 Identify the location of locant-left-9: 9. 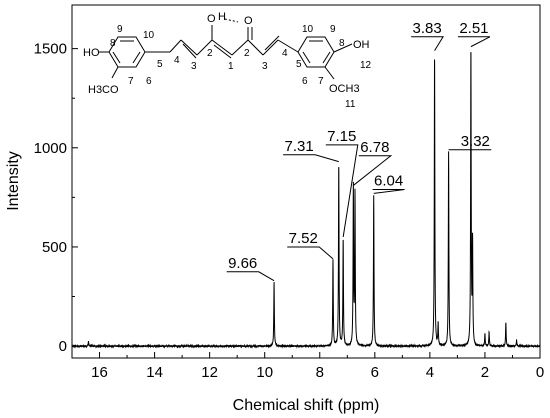
(120, 29).